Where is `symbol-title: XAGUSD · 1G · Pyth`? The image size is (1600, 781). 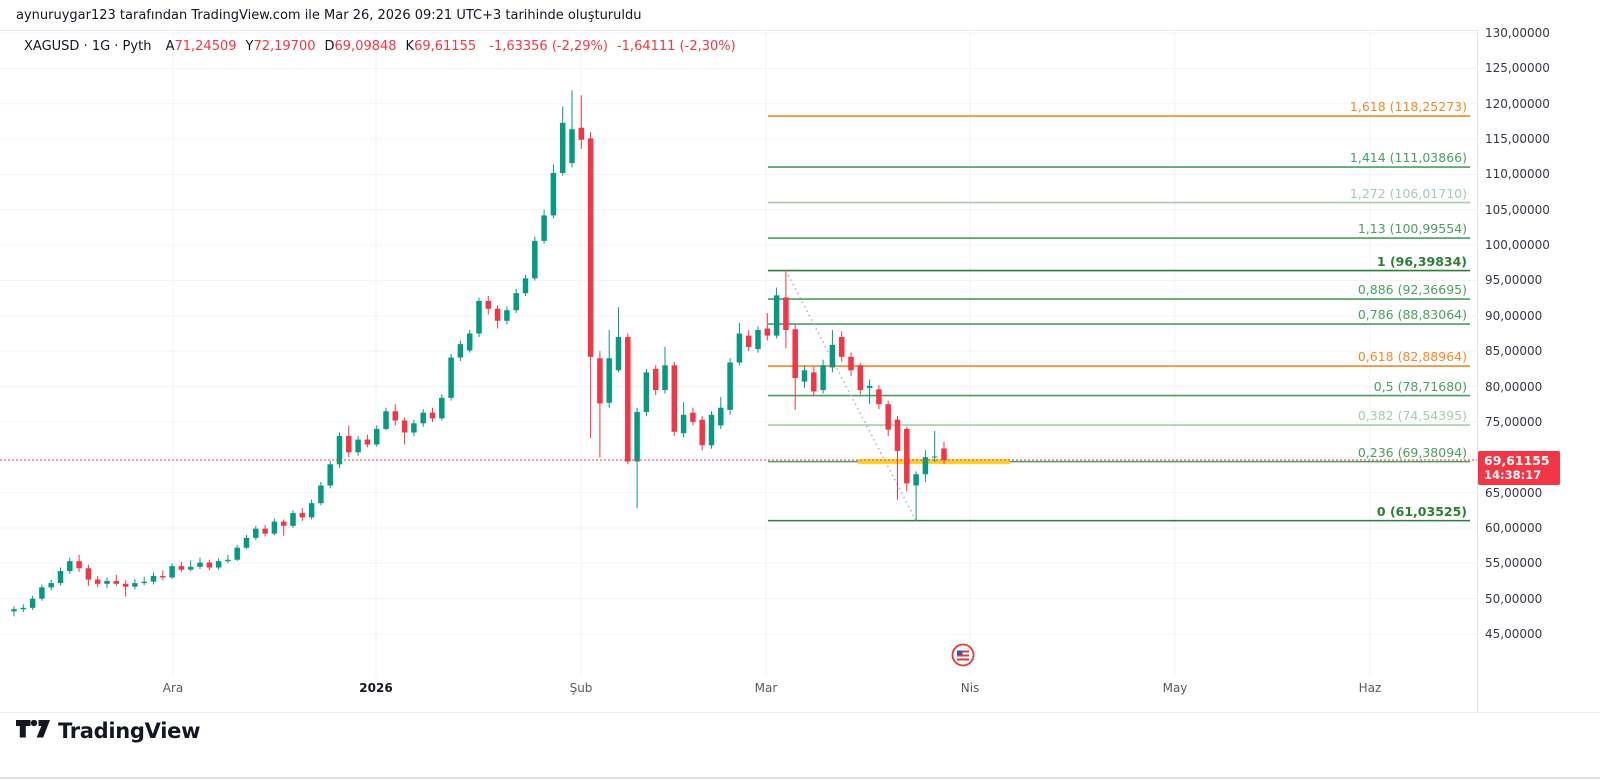 symbol-title: XAGUSD · 1G · Pyth is located at coordinates (88, 46).